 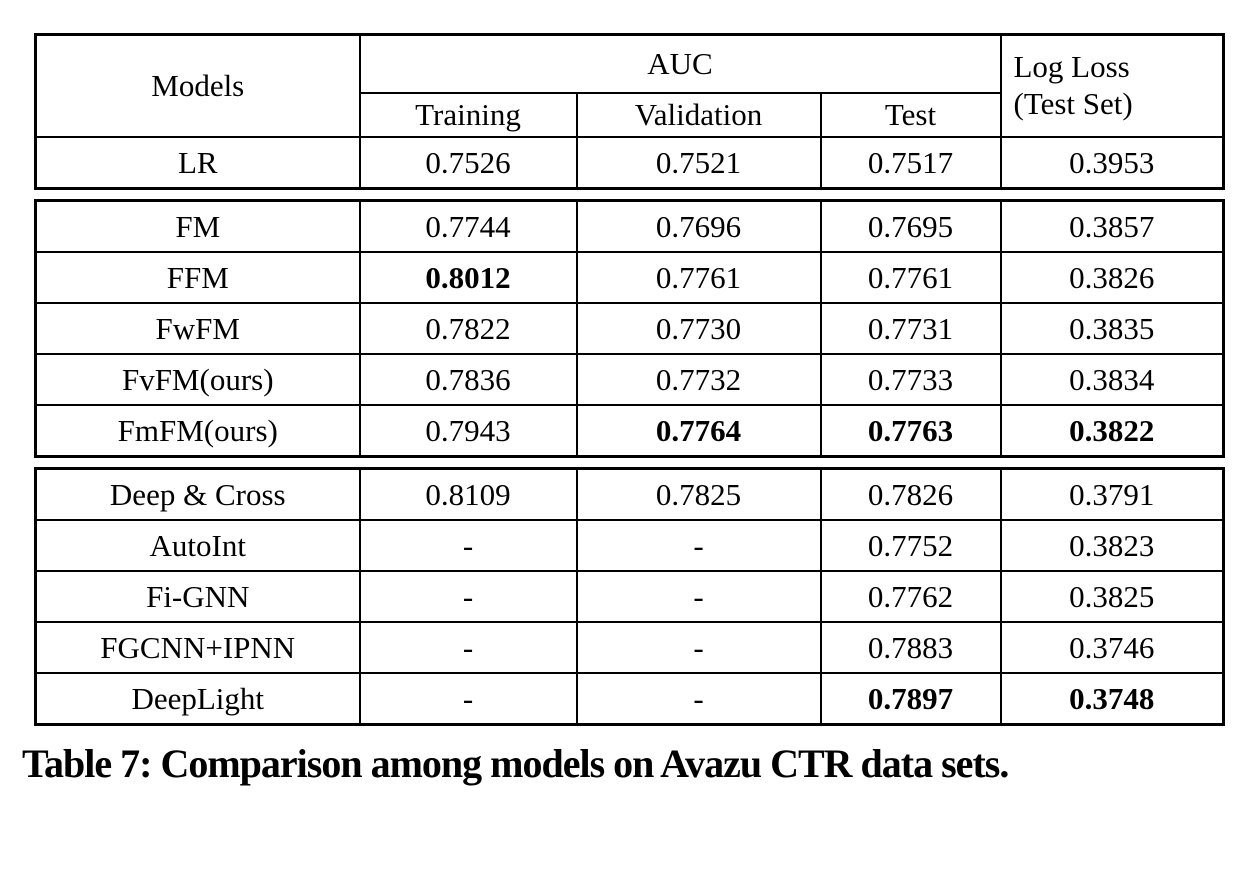 What do you see at coordinates (910, 647) in the screenshot?
I see `value-cell-test: 0.7883` at bounding box center [910, 647].